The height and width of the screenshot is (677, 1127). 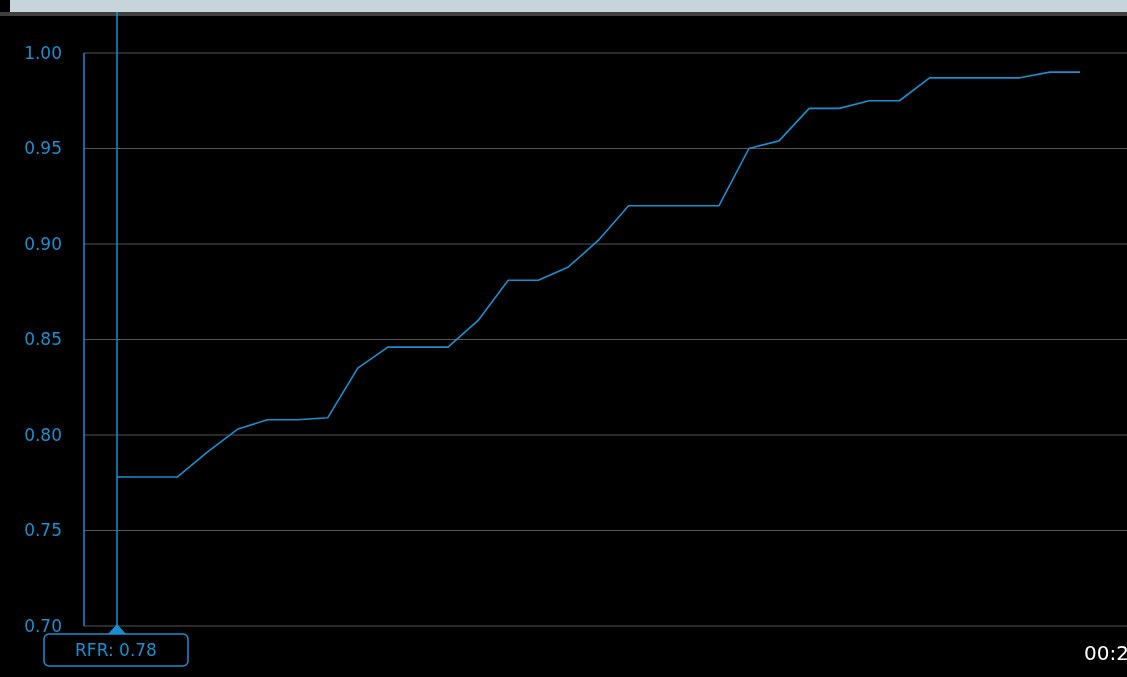 I want to click on text: RFR: 0.78, so click(x=116, y=649).